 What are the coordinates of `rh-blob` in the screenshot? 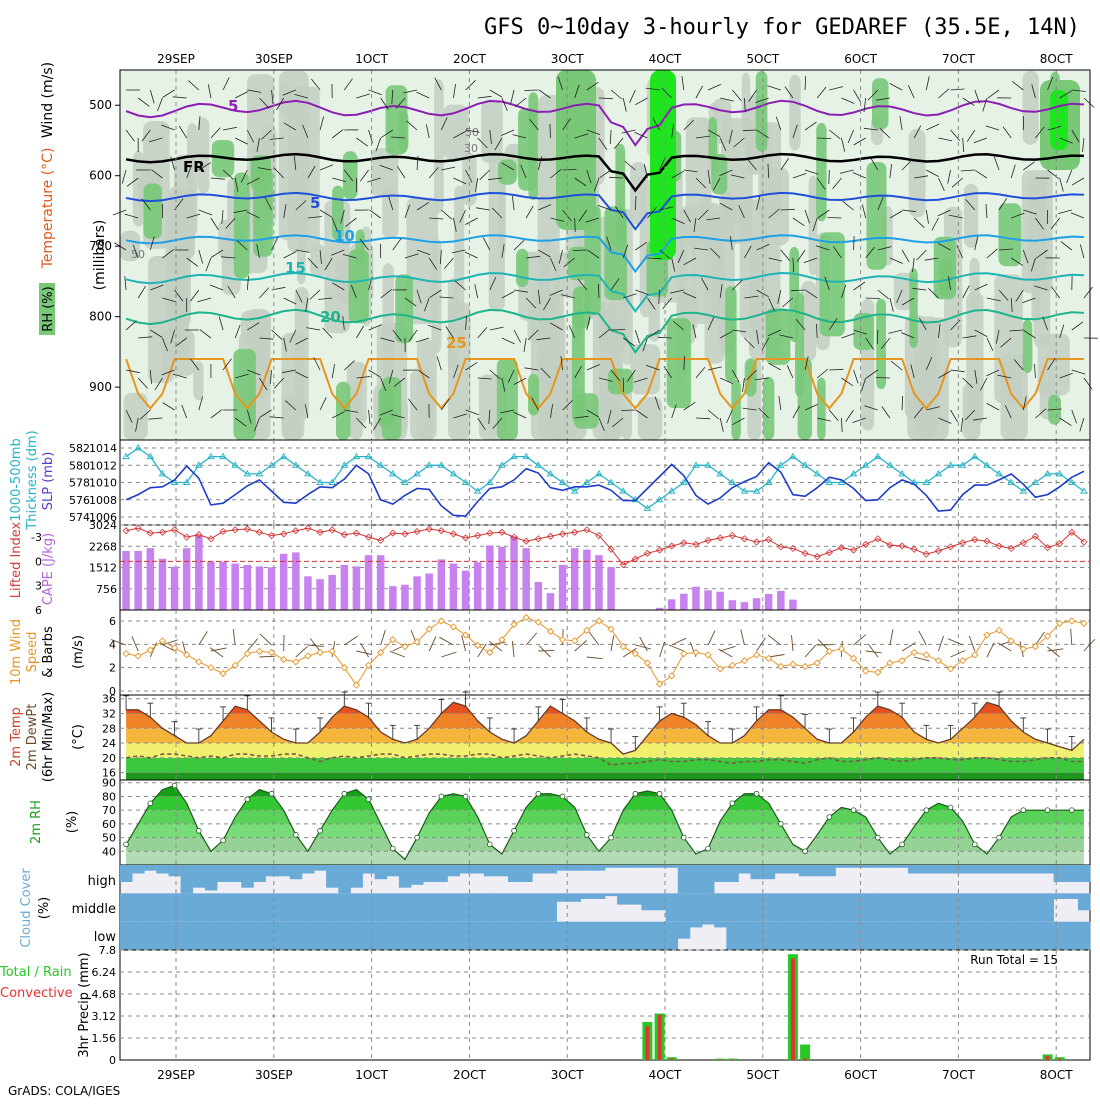 It's located at (178, 353).